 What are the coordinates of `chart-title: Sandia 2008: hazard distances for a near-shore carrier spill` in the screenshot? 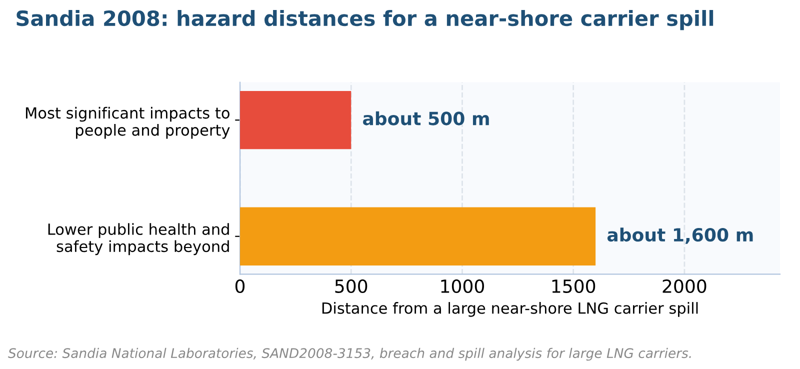 It's located at (365, 20).